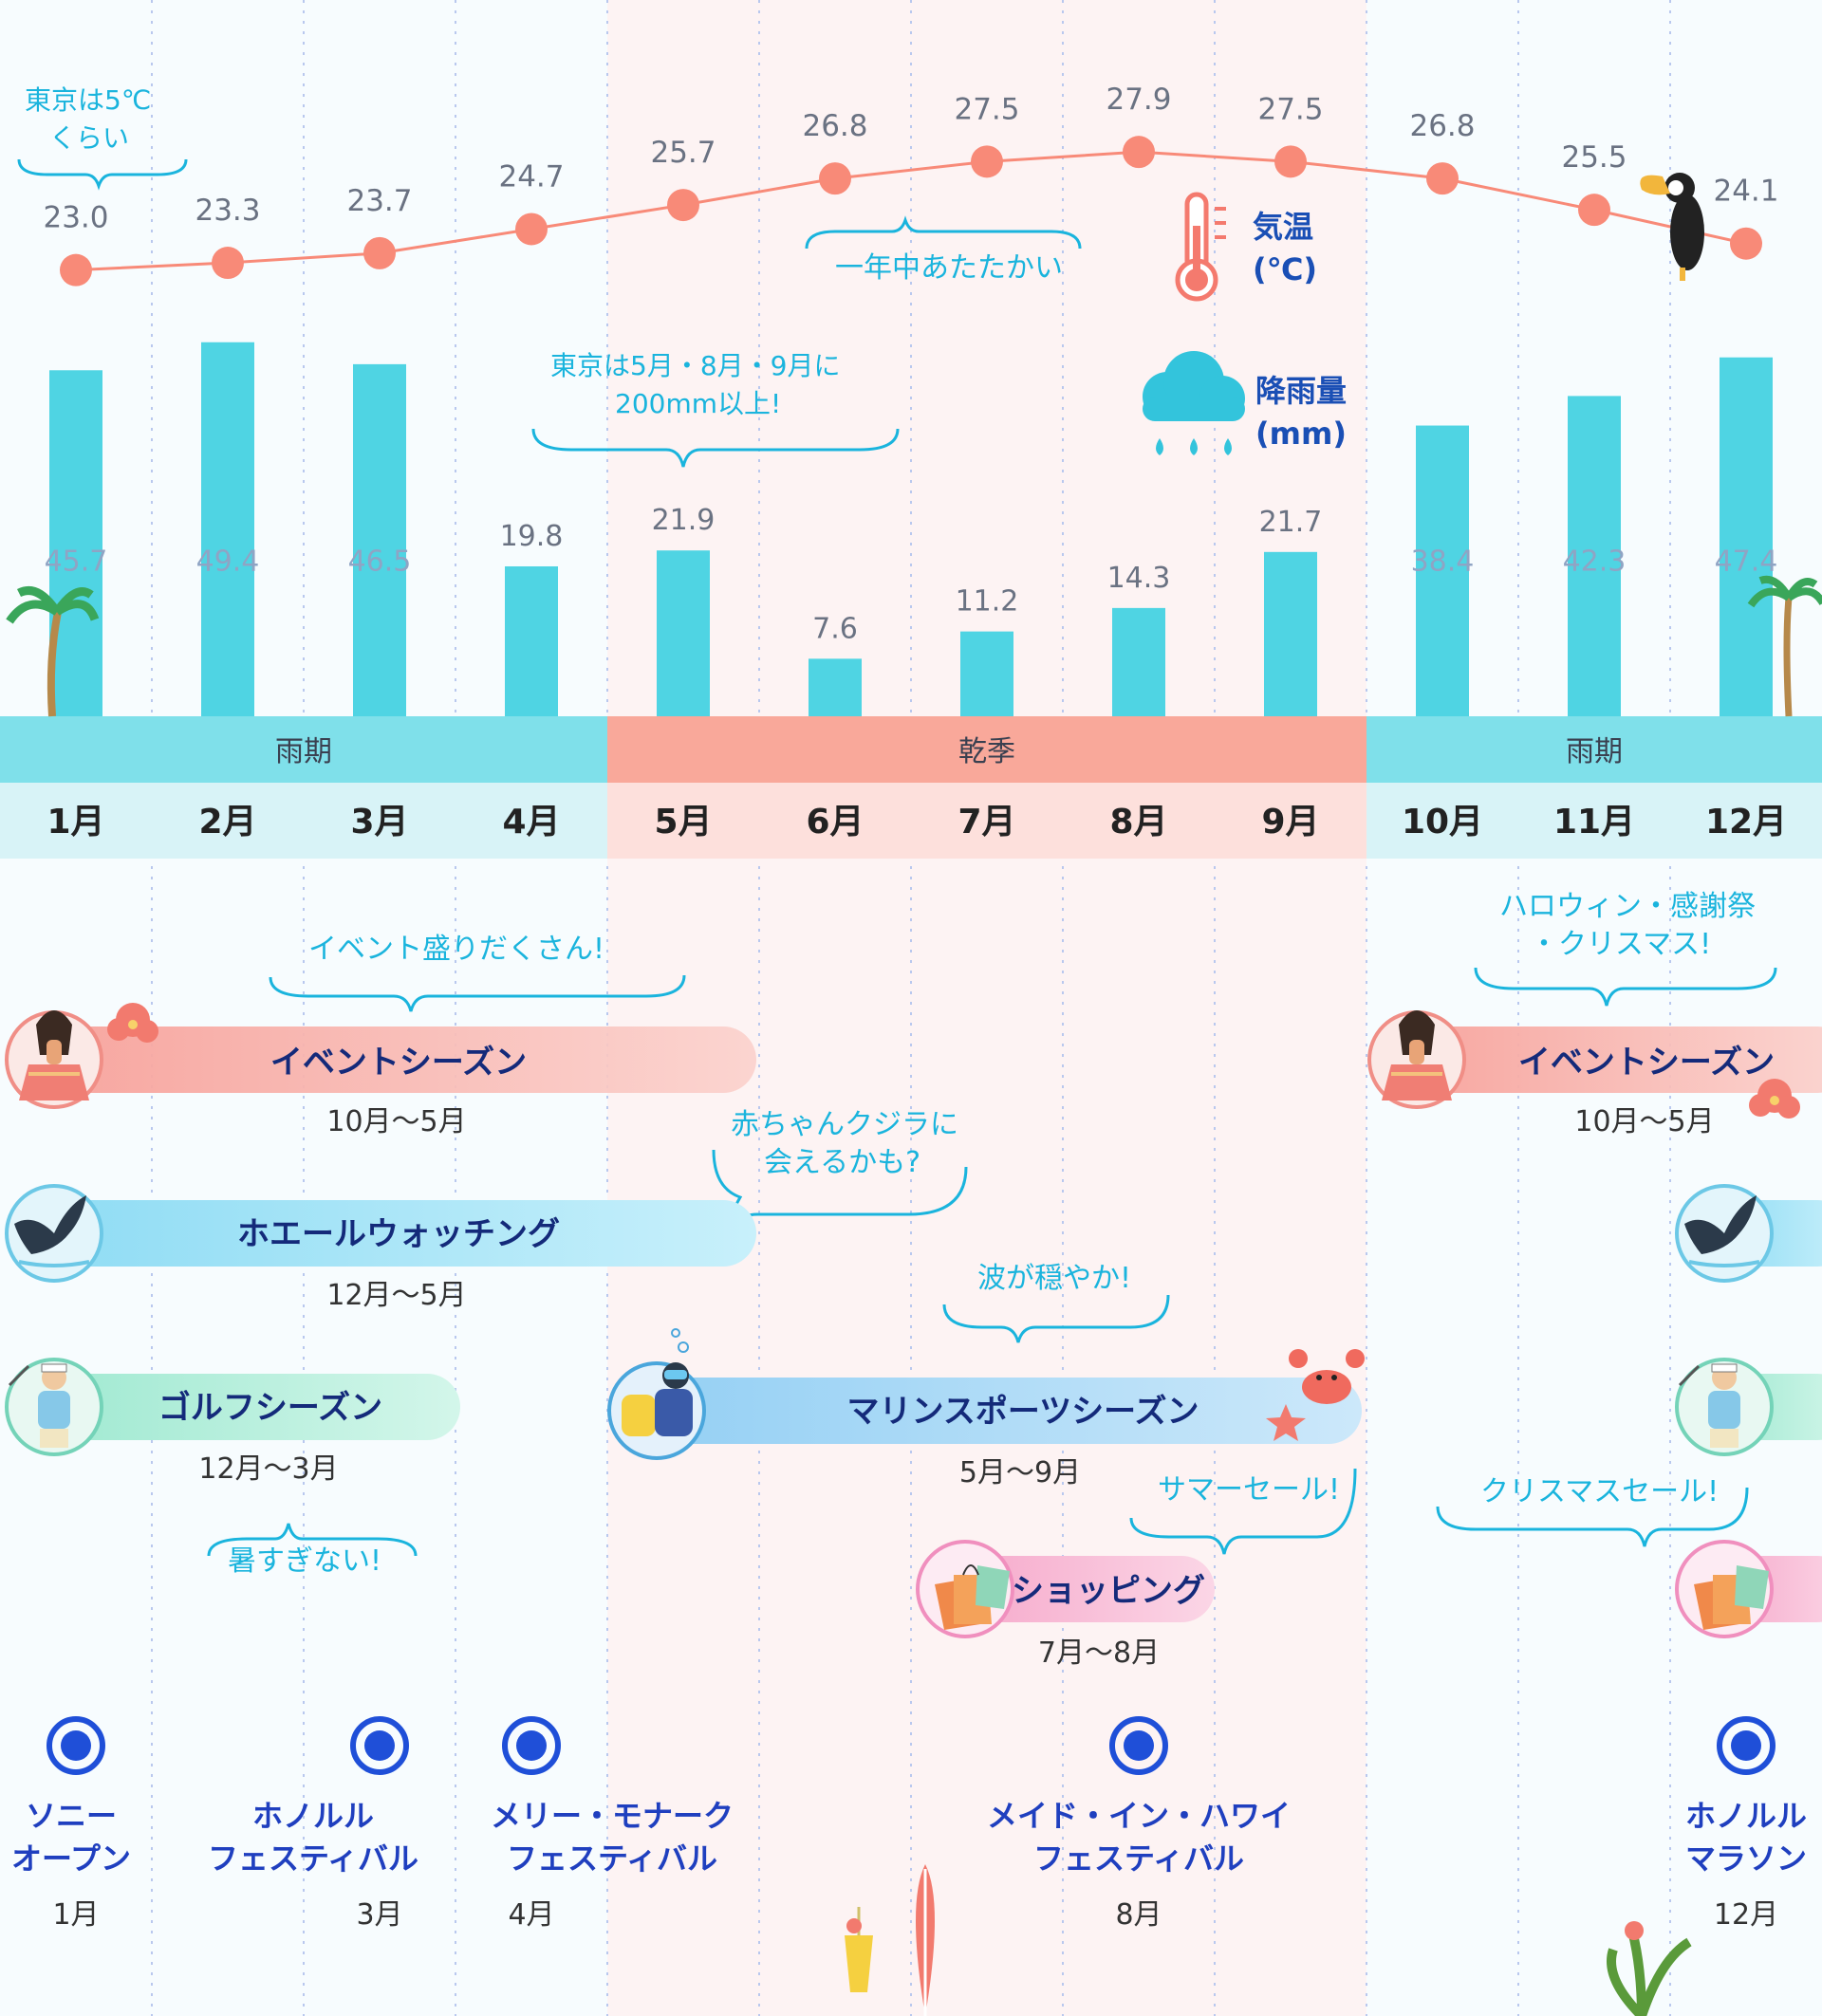 The width and height of the screenshot is (1822, 2016). Describe the element at coordinates (1746, 822) in the screenshot. I see `month-label: 12月` at that location.